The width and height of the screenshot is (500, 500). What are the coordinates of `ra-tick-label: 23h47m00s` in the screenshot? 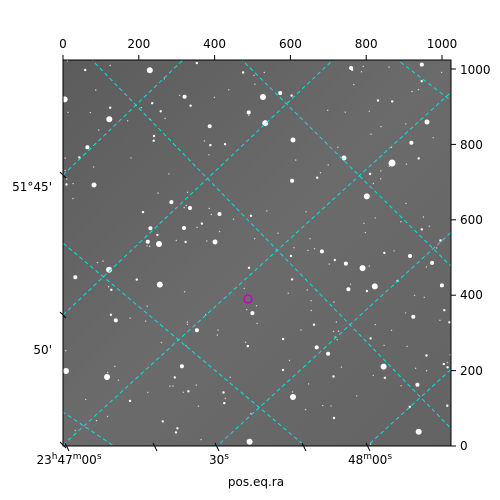 It's located at (68, 459).